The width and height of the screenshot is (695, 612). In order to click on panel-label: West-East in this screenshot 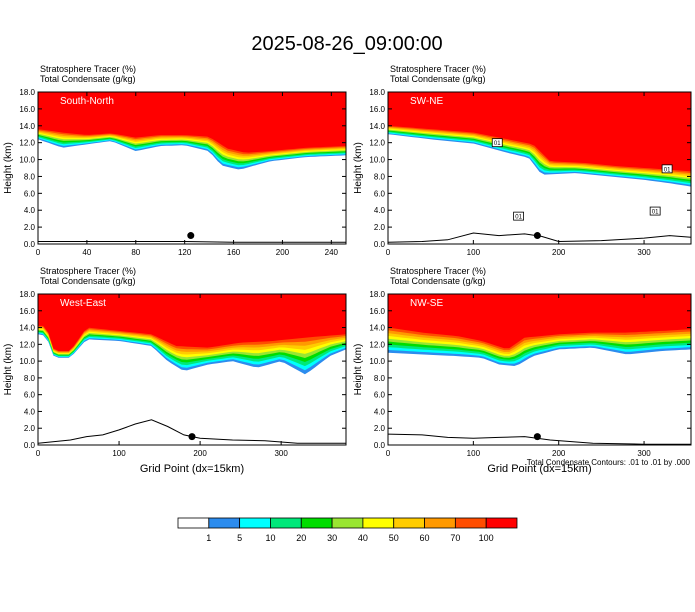, I will do `click(83, 303)`.